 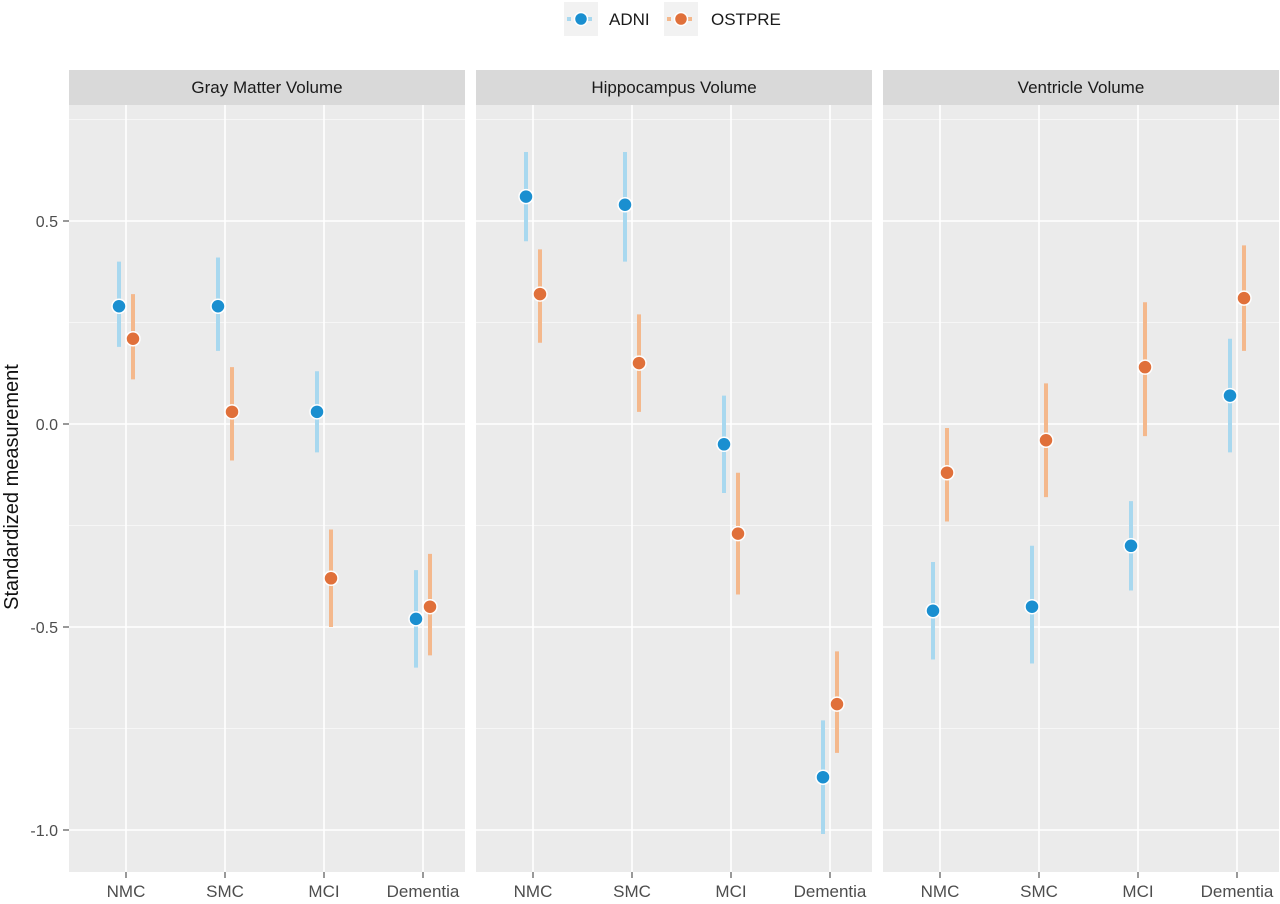 I want to click on legend-item: OSTPRE, so click(x=722, y=19).